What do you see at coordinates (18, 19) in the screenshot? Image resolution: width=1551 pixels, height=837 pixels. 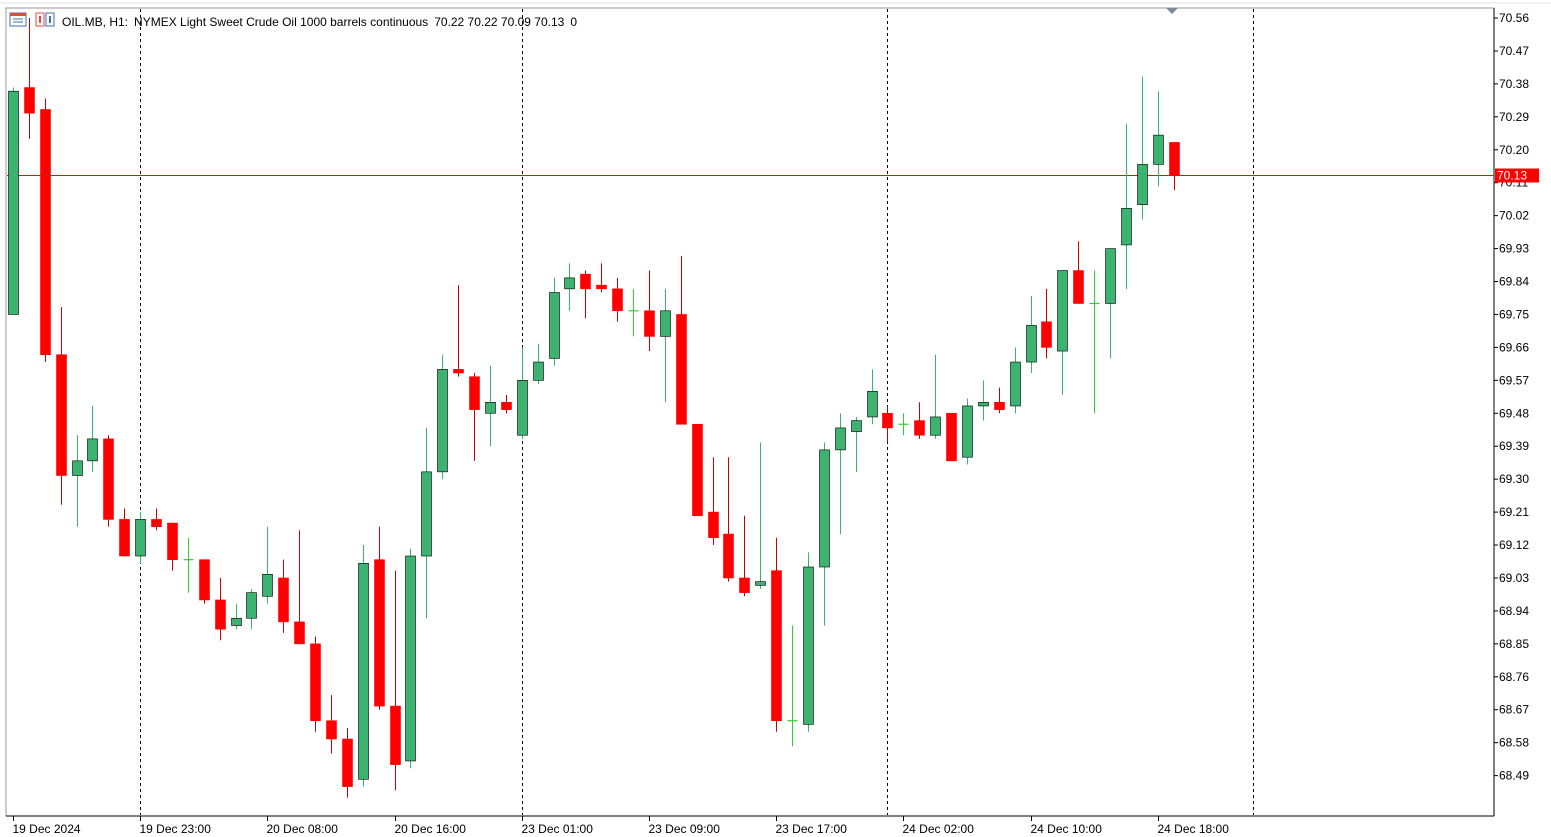 I see `chart-window-icon` at bounding box center [18, 19].